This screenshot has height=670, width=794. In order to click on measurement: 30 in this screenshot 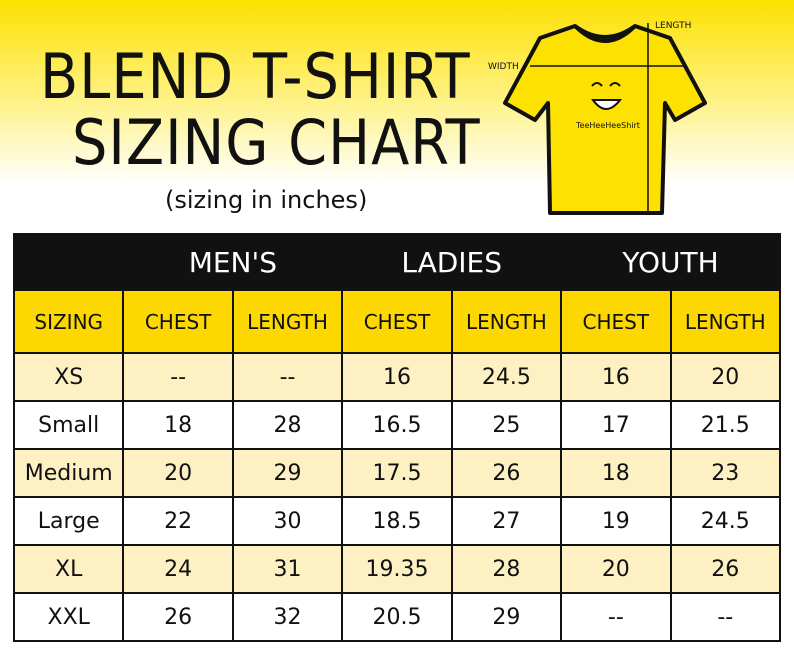, I will do `click(287, 521)`.